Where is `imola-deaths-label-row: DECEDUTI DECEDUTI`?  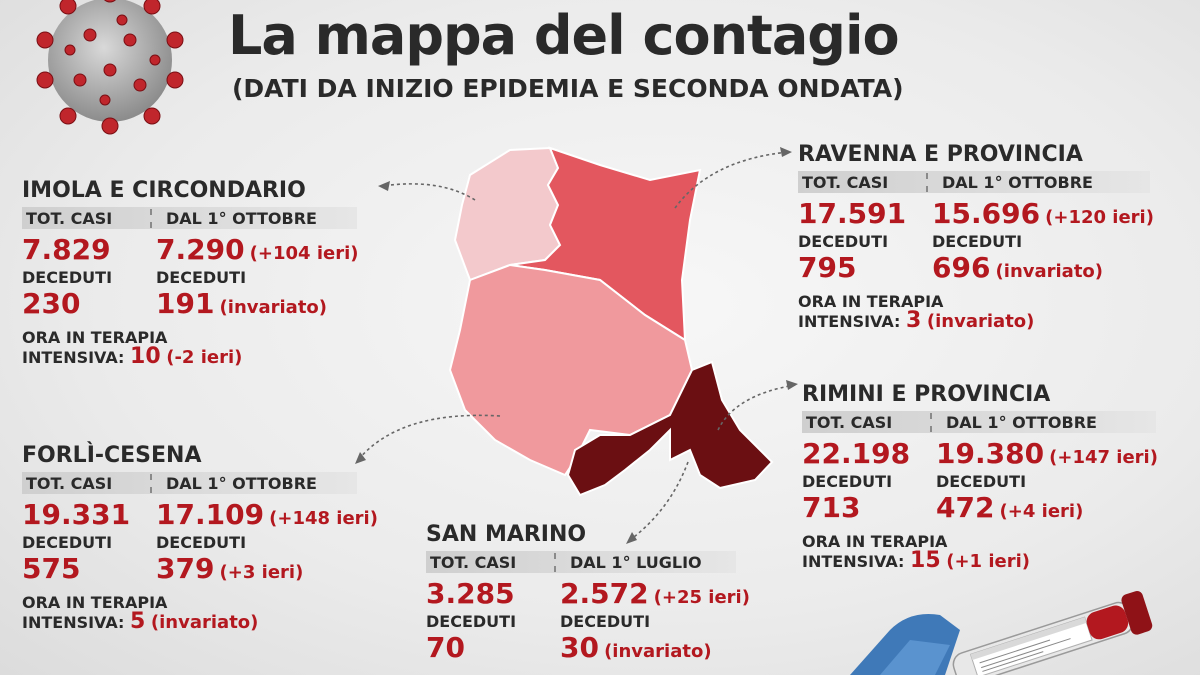
imola-deaths-label-row: DECEDUTI DECEDUTI is located at coordinates (190, 277).